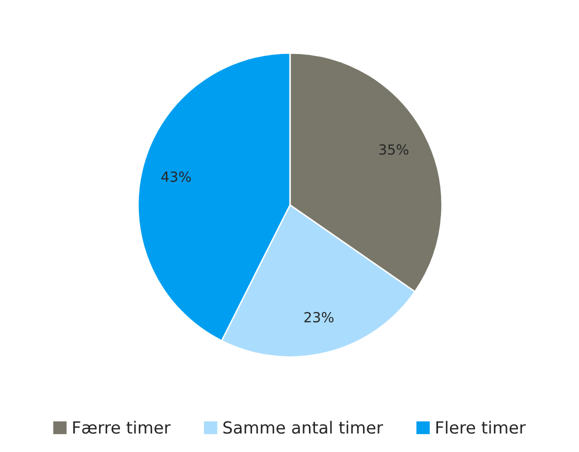  Describe the element at coordinates (393, 149) in the screenshot. I see `data-label: 35%` at that location.